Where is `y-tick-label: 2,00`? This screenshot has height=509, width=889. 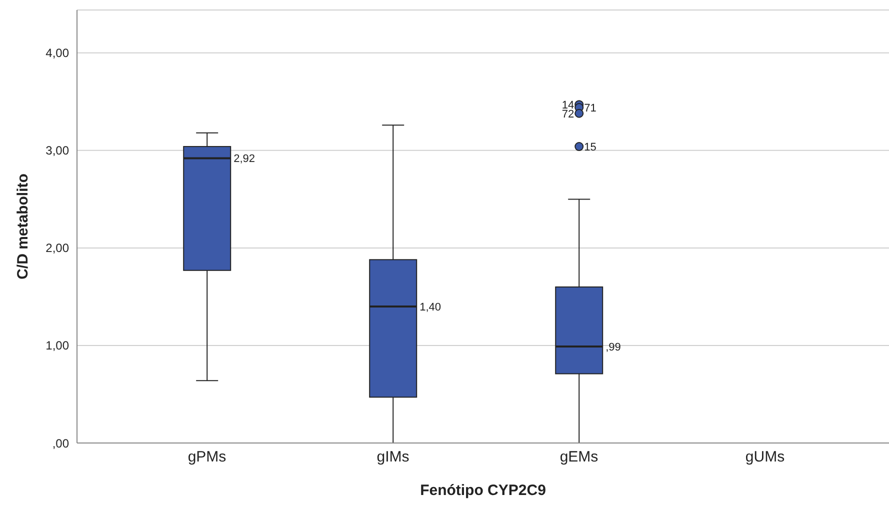
y-tick-label: 2,00 is located at coordinates (58, 248).